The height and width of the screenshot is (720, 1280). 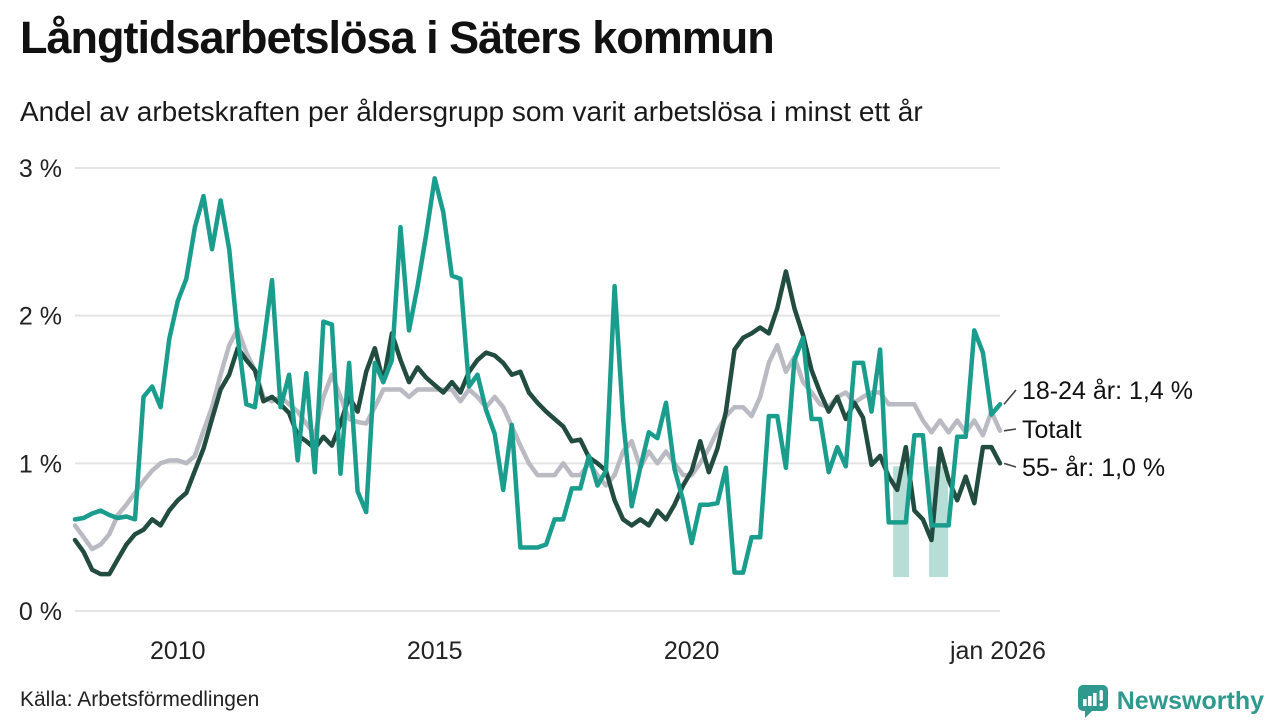 What do you see at coordinates (397, 37) in the screenshot?
I see `page-title: Långtidsarbetslösa i Säters kommun` at bounding box center [397, 37].